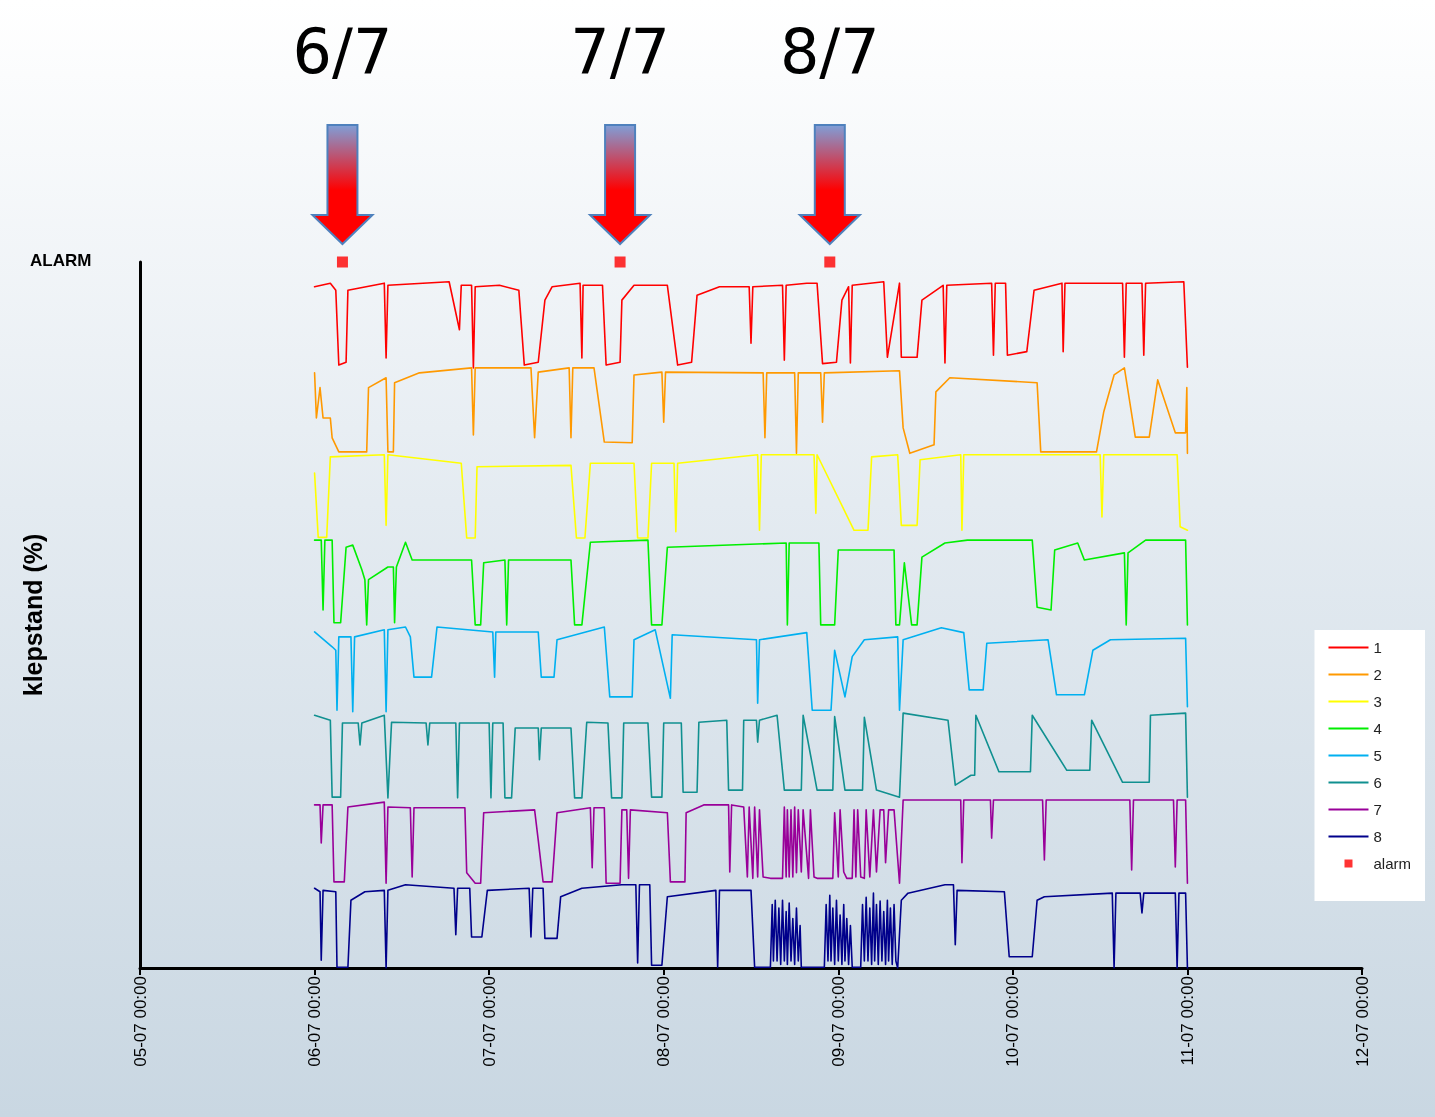 The image size is (1435, 1117). Describe the element at coordinates (1187, 1021) in the screenshot. I see `x-tick-label: 11-07 00:00` at that location.